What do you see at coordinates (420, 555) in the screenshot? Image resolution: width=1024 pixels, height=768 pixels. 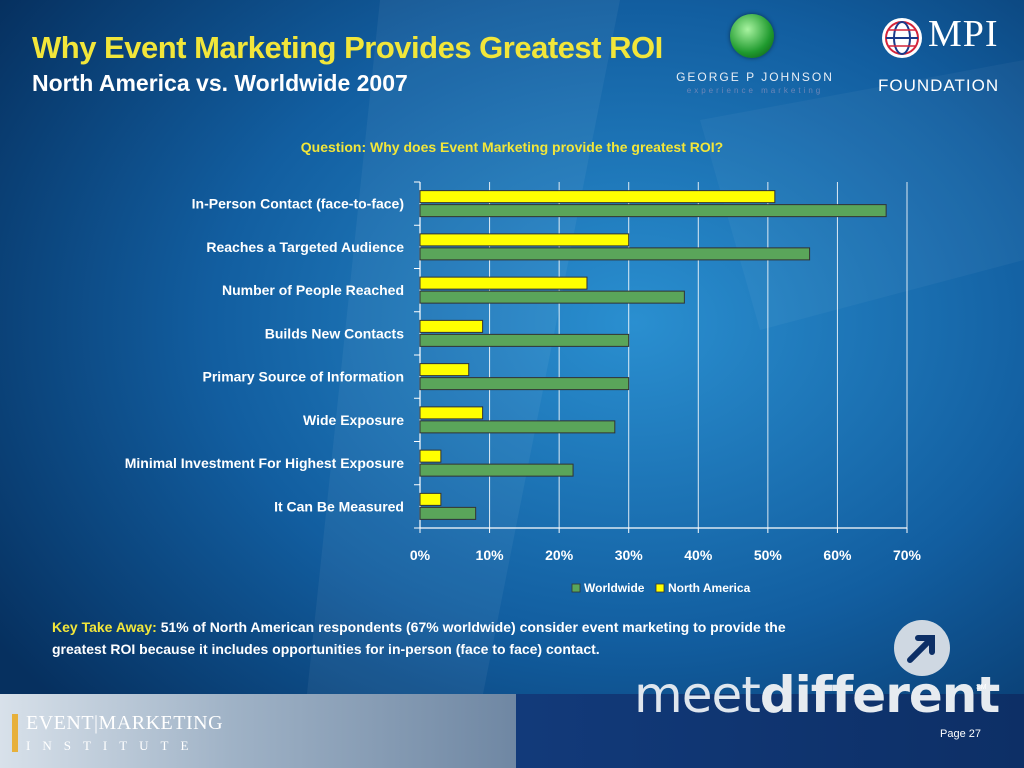 I see `x-tick-label: 0%` at bounding box center [420, 555].